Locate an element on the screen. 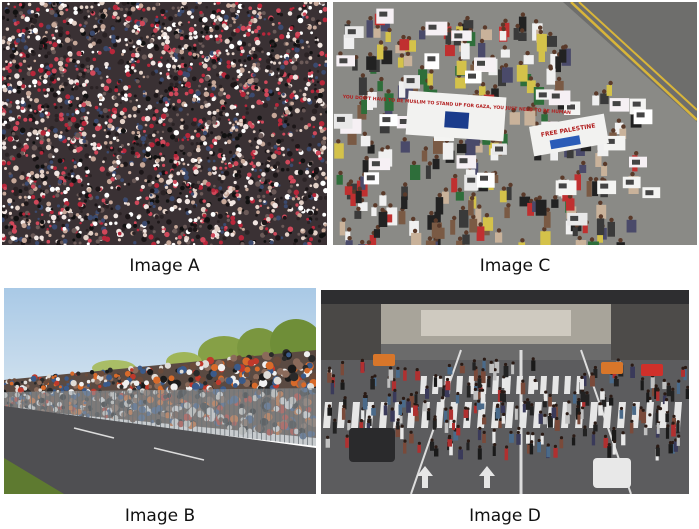 The height and width of the screenshot is (529, 699). caption-image-a: Image A is located at coordinates (164, 266).